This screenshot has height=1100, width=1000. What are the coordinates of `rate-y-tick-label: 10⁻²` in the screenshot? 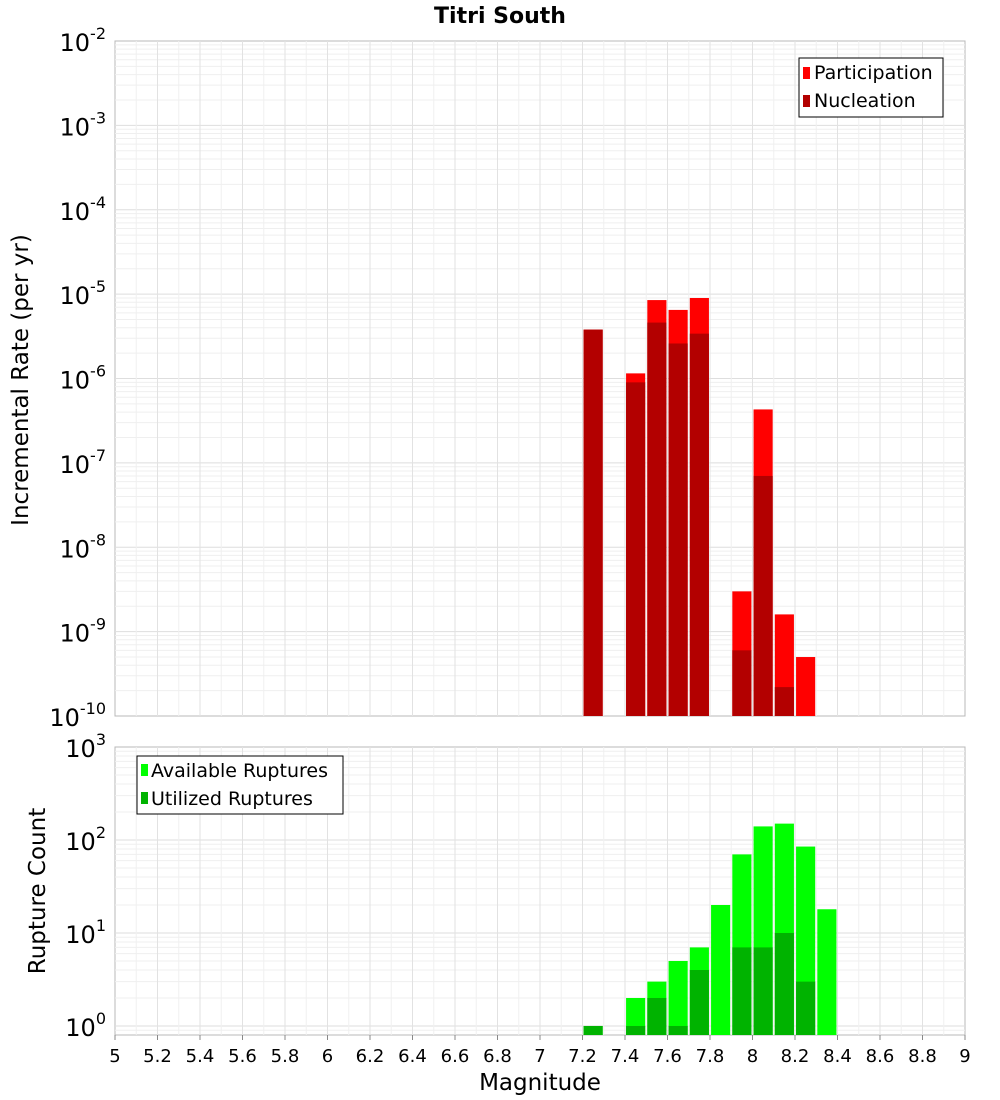 It's located at (83, 40).